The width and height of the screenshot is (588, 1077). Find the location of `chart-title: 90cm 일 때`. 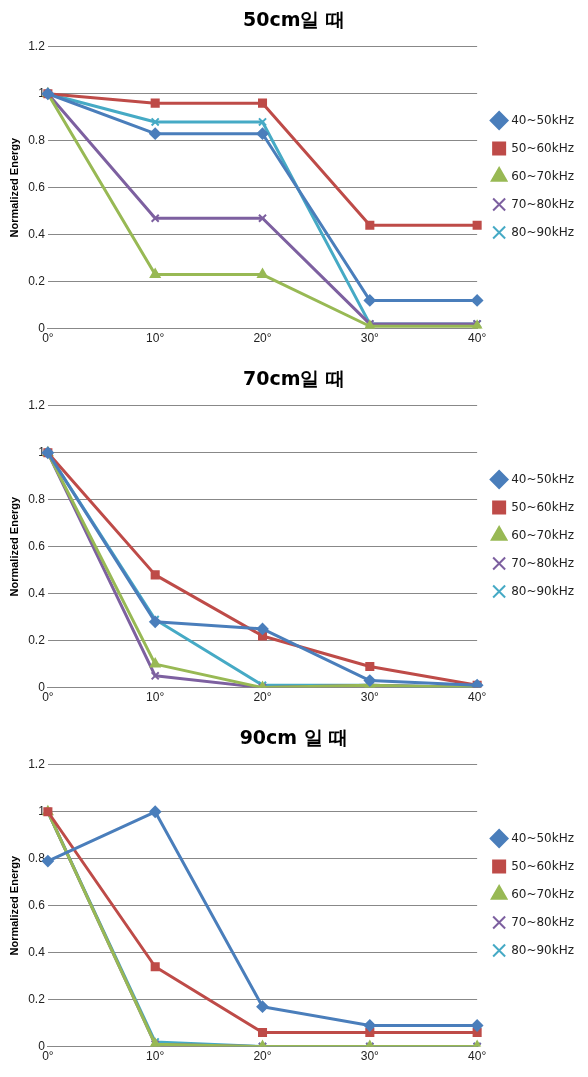

chart-title: 90cm 일 때 is located at coordinates (294, 737).